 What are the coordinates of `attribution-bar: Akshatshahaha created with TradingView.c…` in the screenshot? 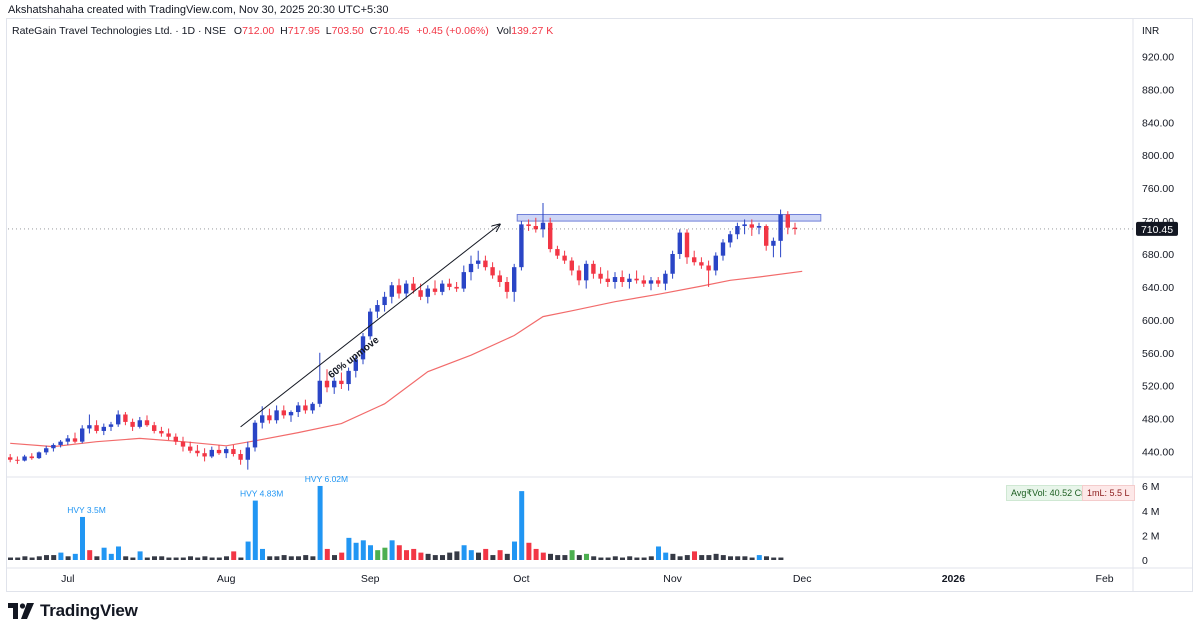 It's located at (600, 9).